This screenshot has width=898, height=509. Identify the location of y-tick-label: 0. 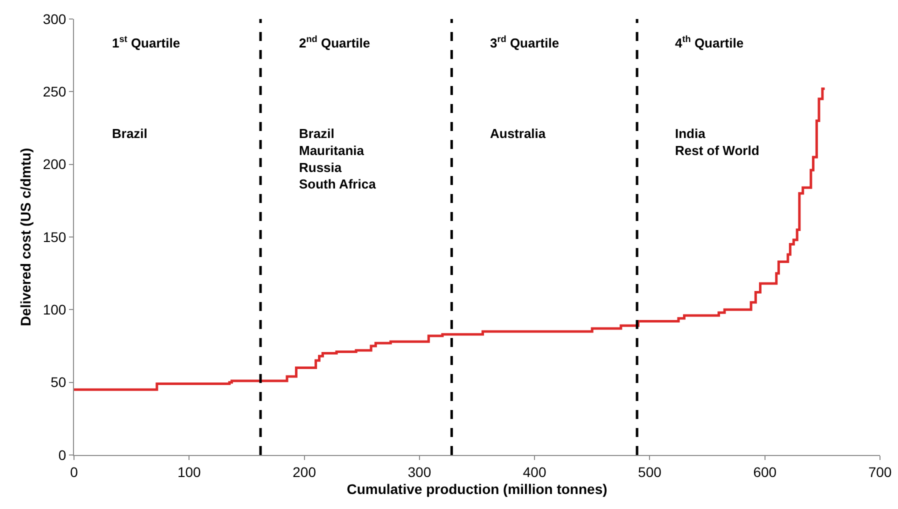
(62, 454).